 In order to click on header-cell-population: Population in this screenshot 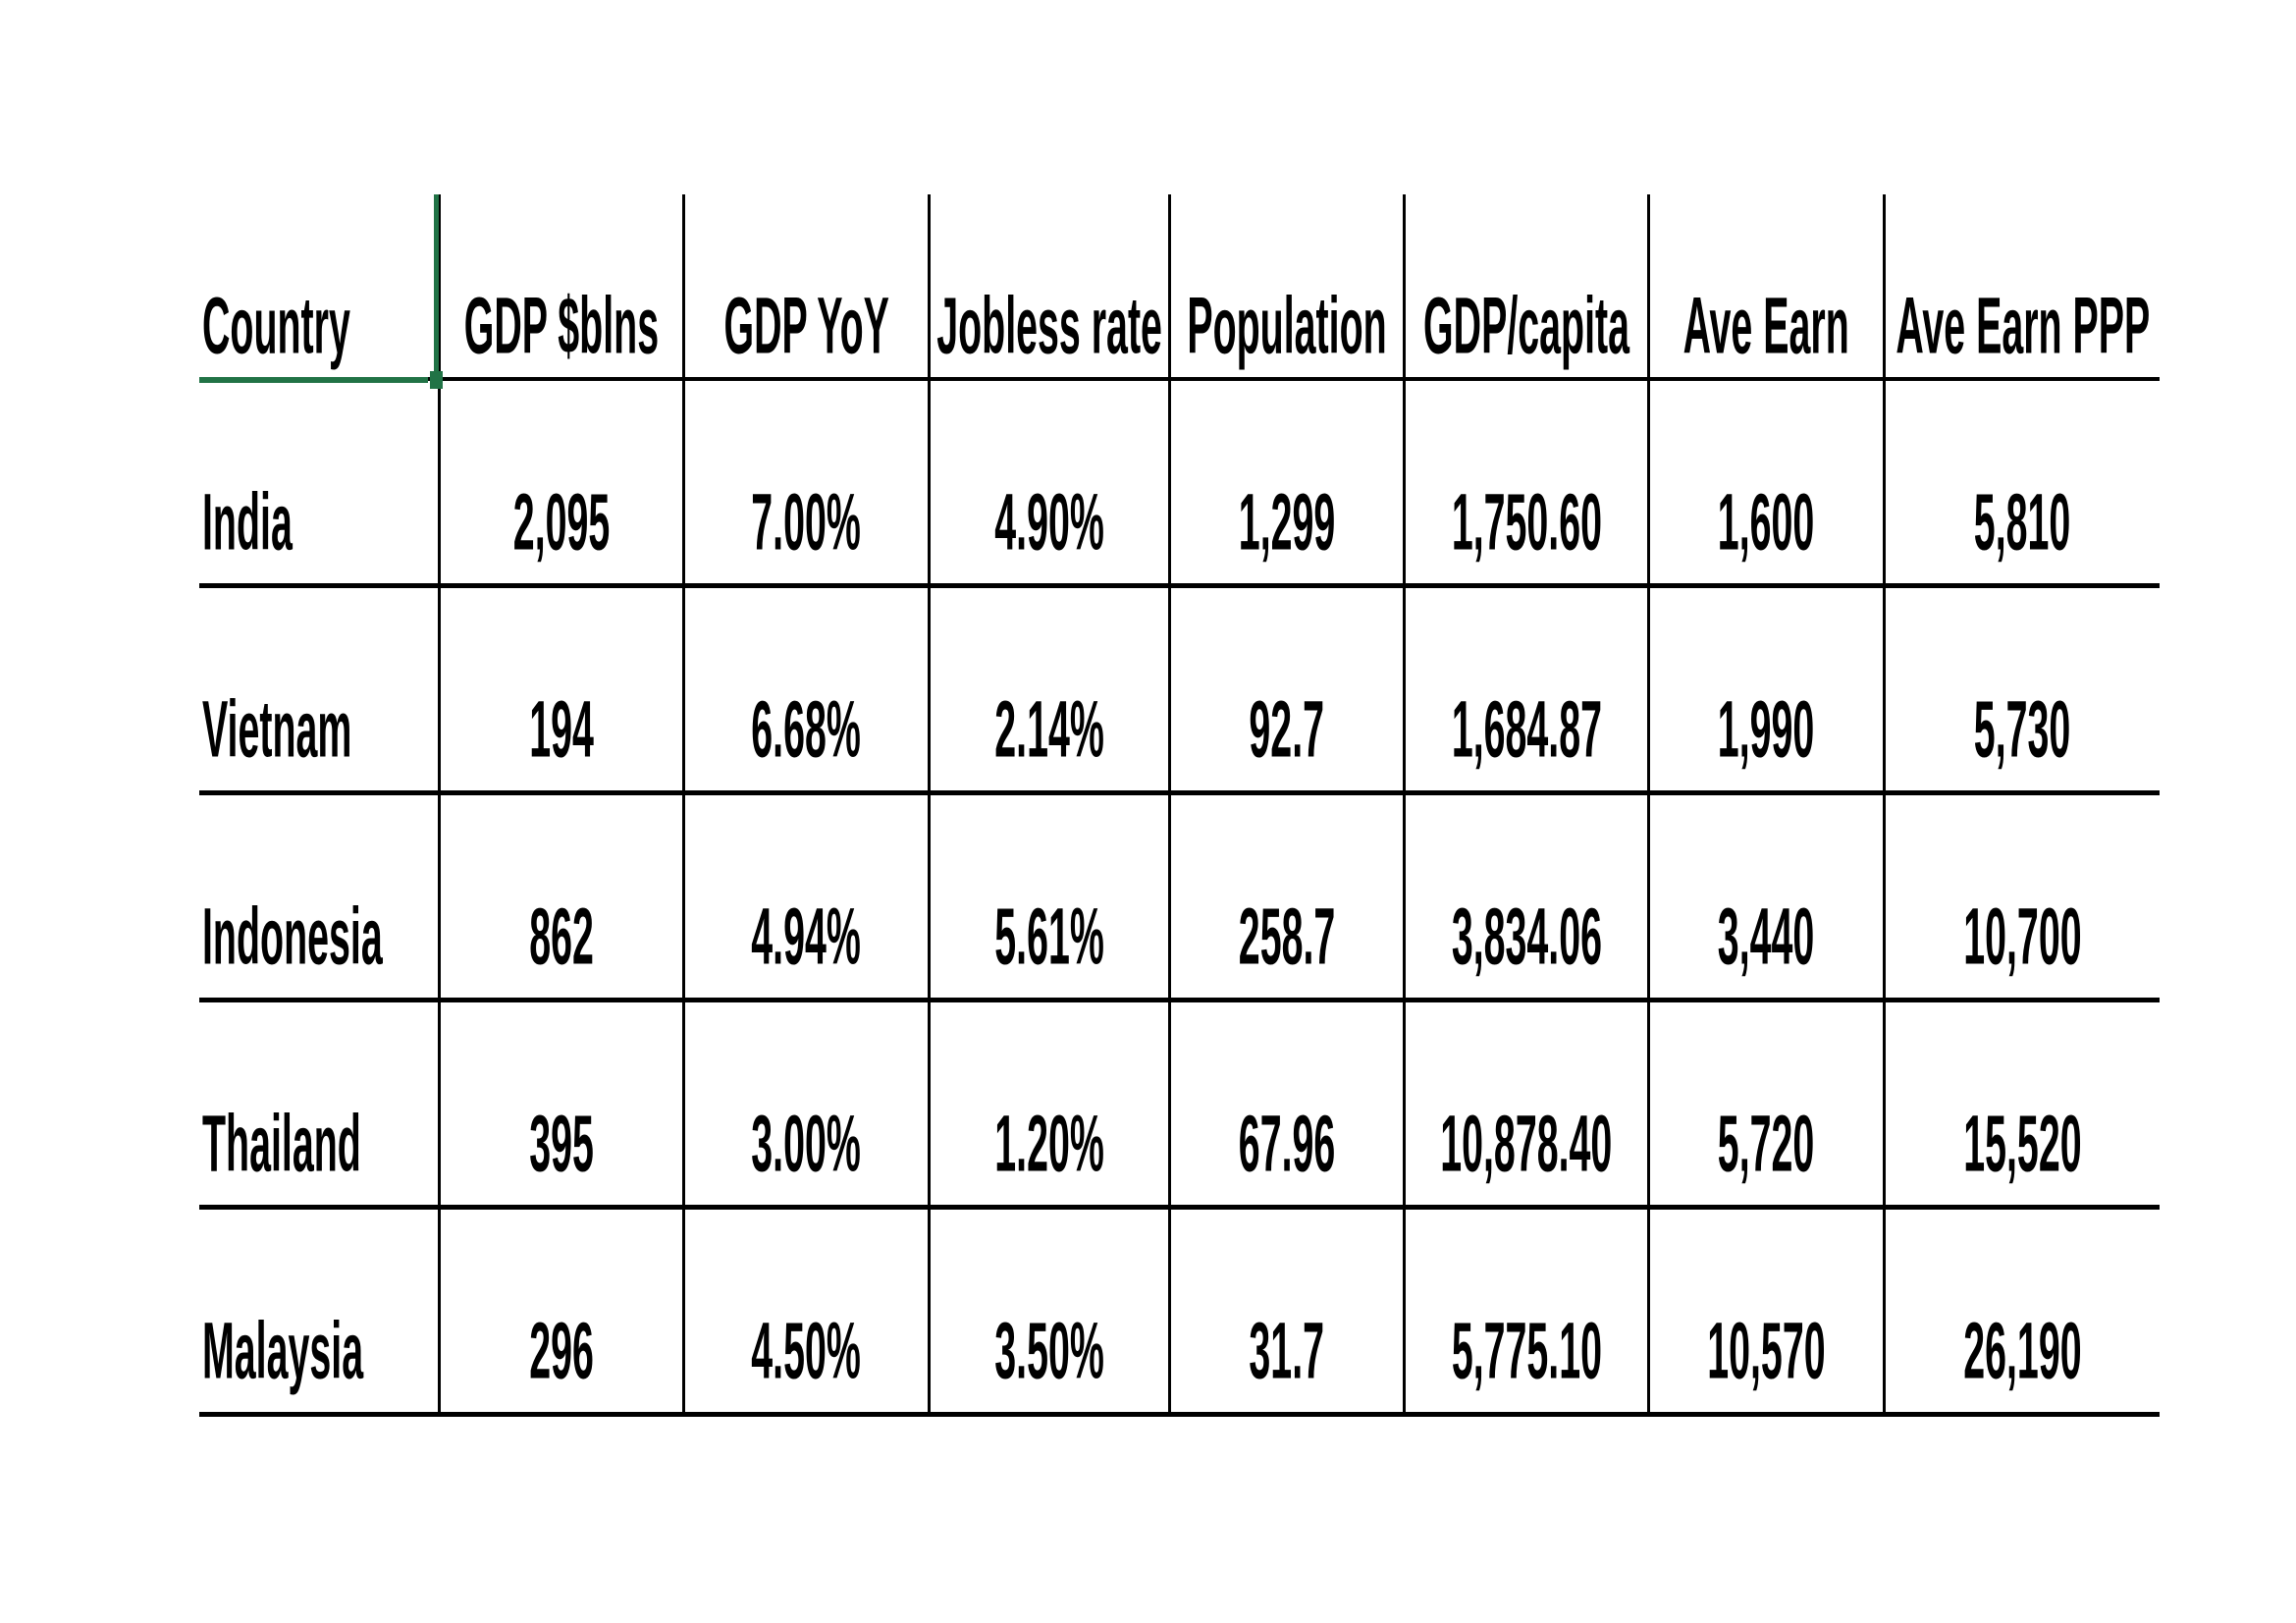, I will do `click(1286, 285)`.